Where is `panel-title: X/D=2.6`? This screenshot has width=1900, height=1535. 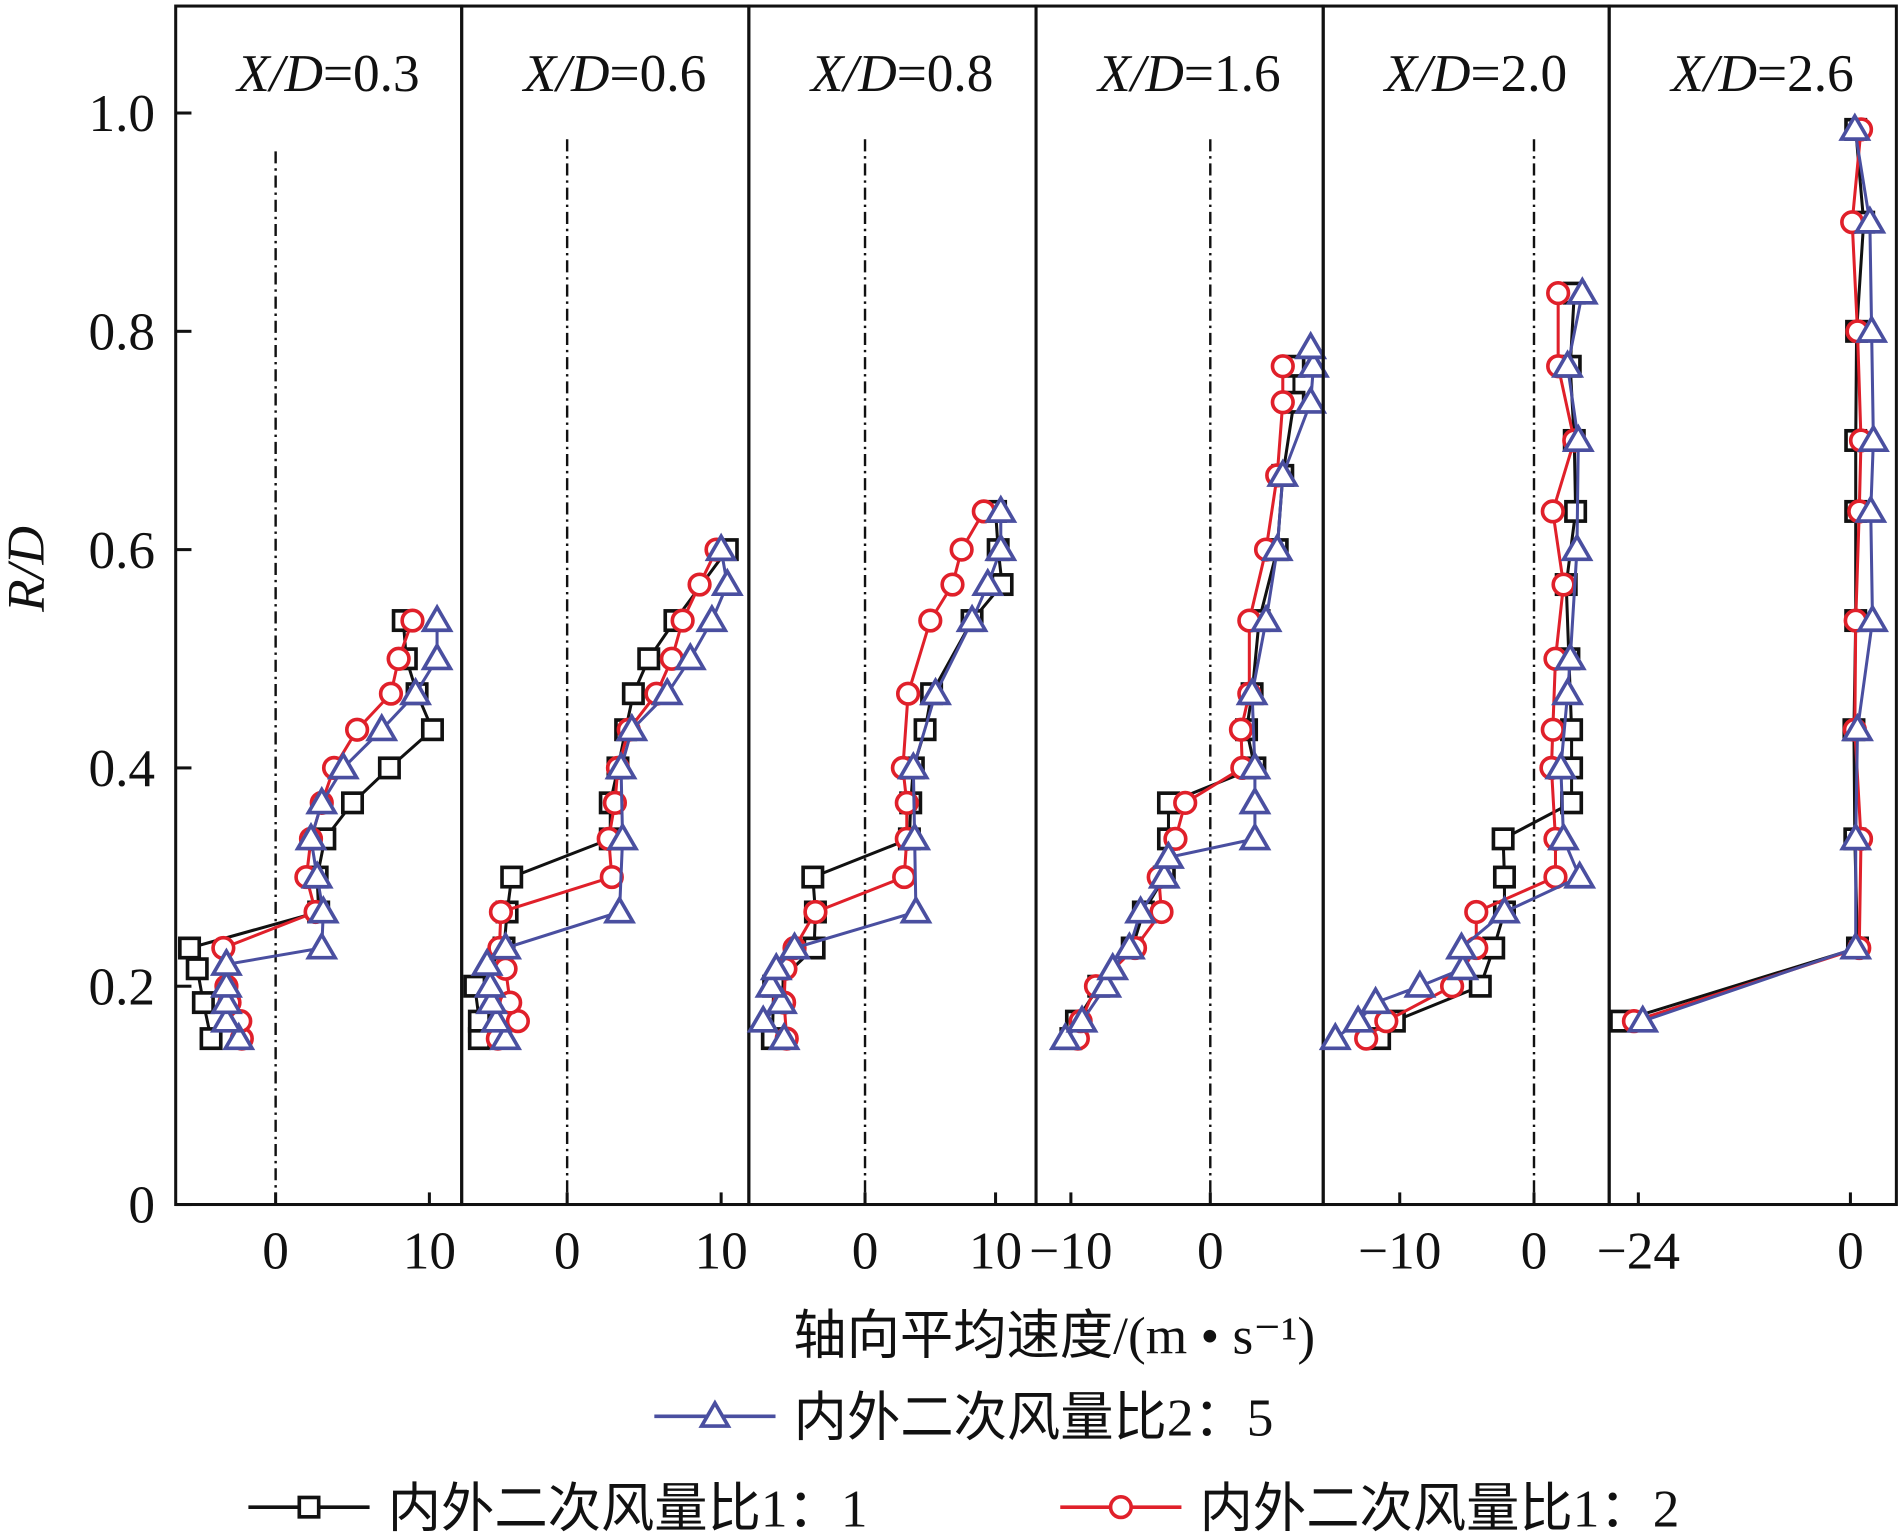
panel-title: X/D=2.6 is located at coordinates (1761, 73).